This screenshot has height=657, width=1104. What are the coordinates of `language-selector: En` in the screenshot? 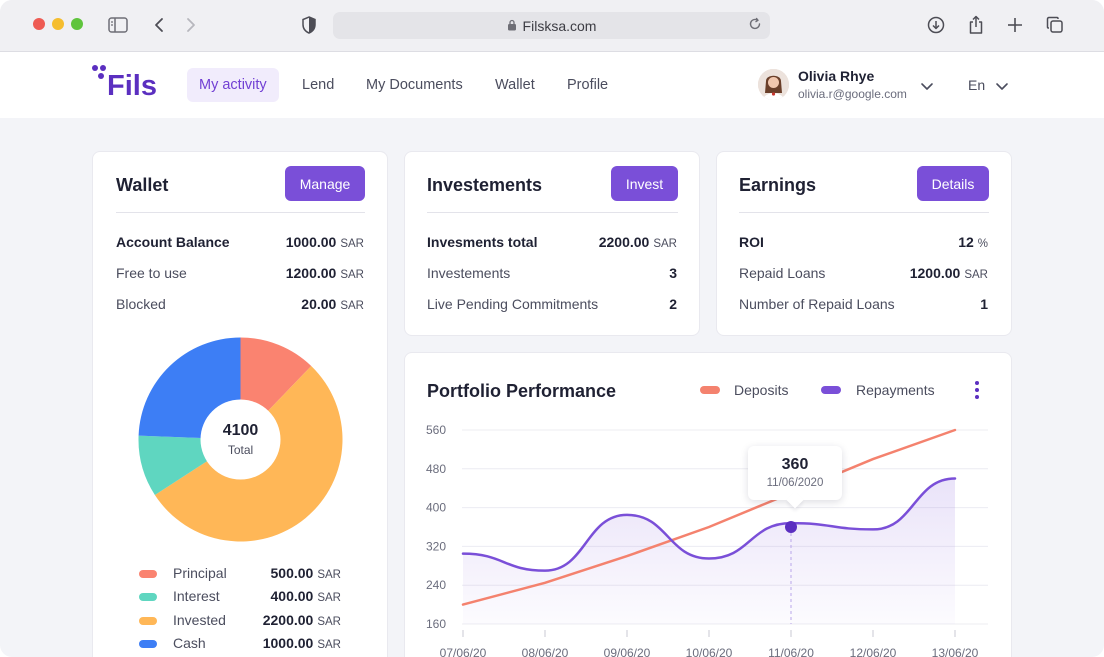 It's located at (977, 85).